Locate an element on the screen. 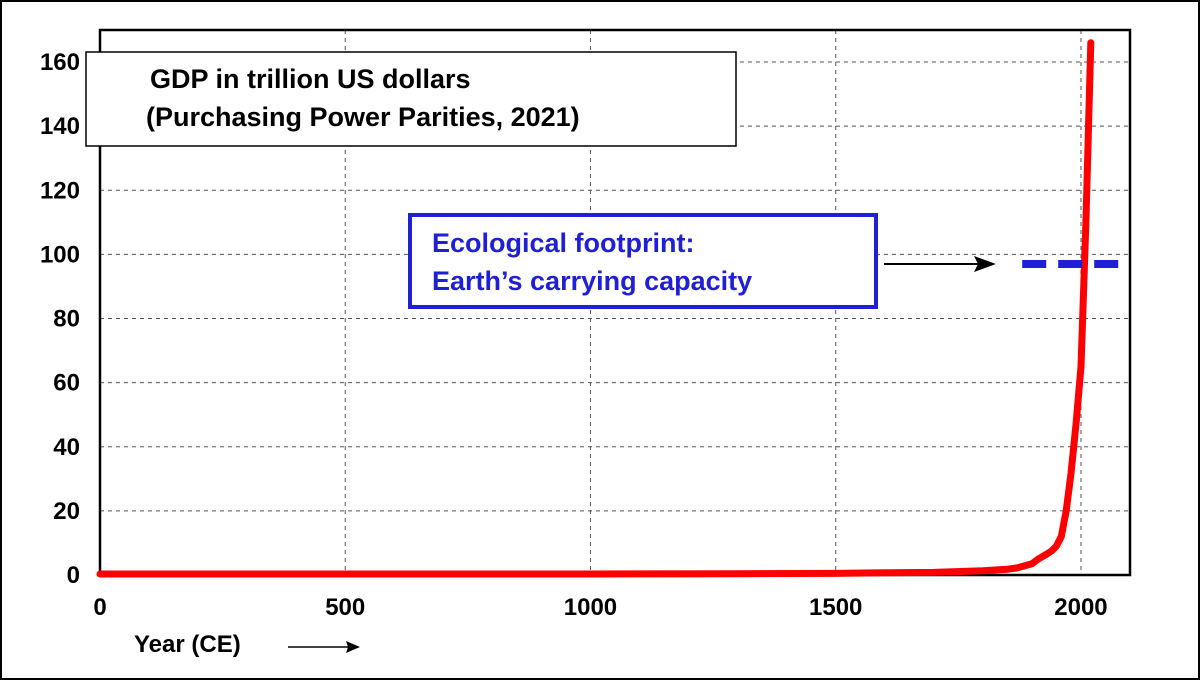  x-axis-tick-labels: 0 500 1000 1500 2000 is located at coordinates (600, 607).